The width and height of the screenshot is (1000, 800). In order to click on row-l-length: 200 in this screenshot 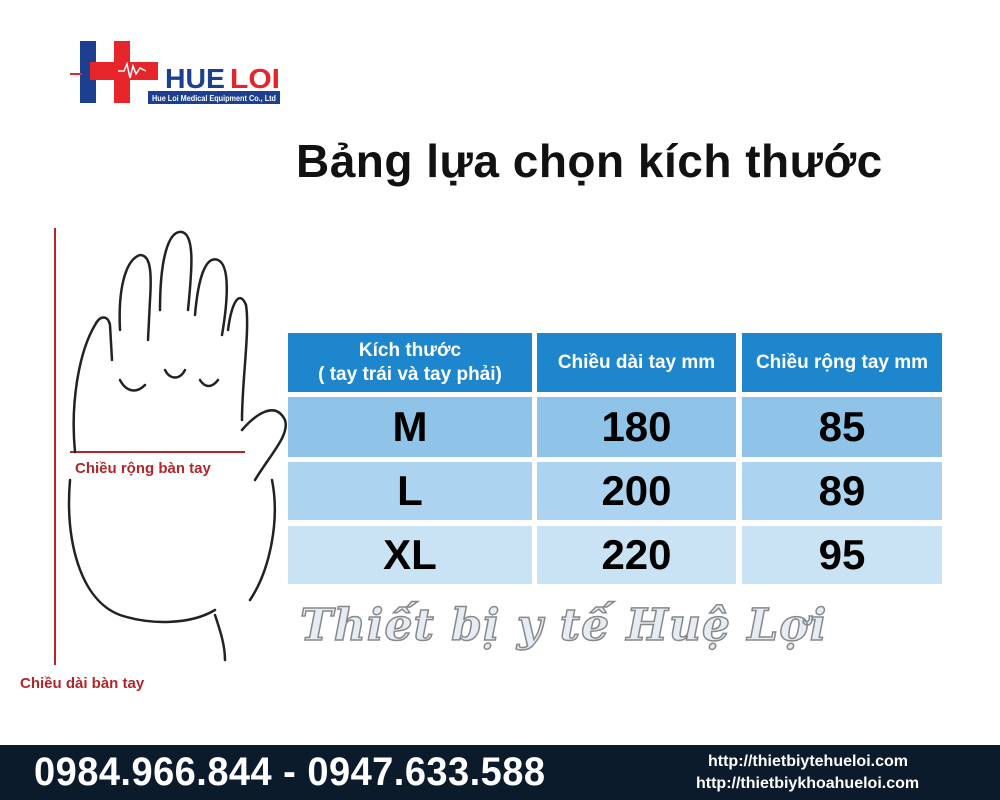, I will do `click(636, 491)`.